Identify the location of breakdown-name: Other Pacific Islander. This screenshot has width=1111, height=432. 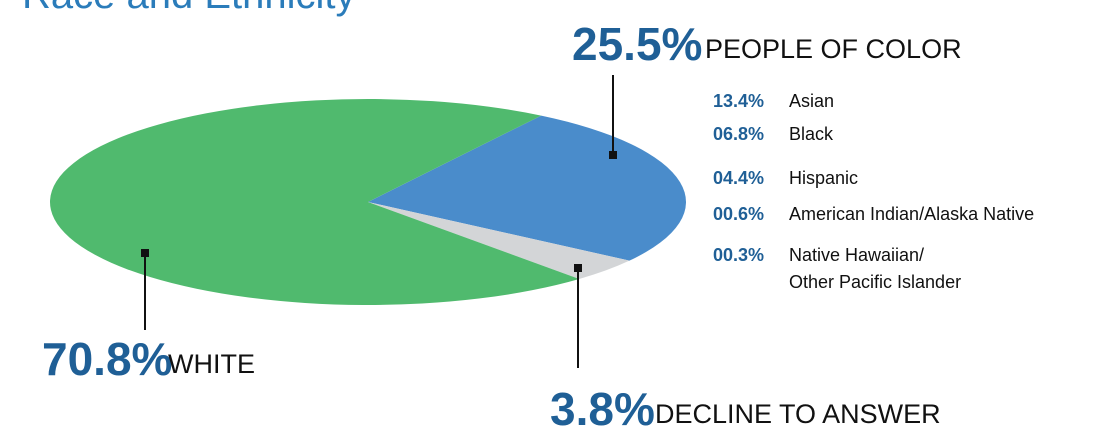
(875, 282).